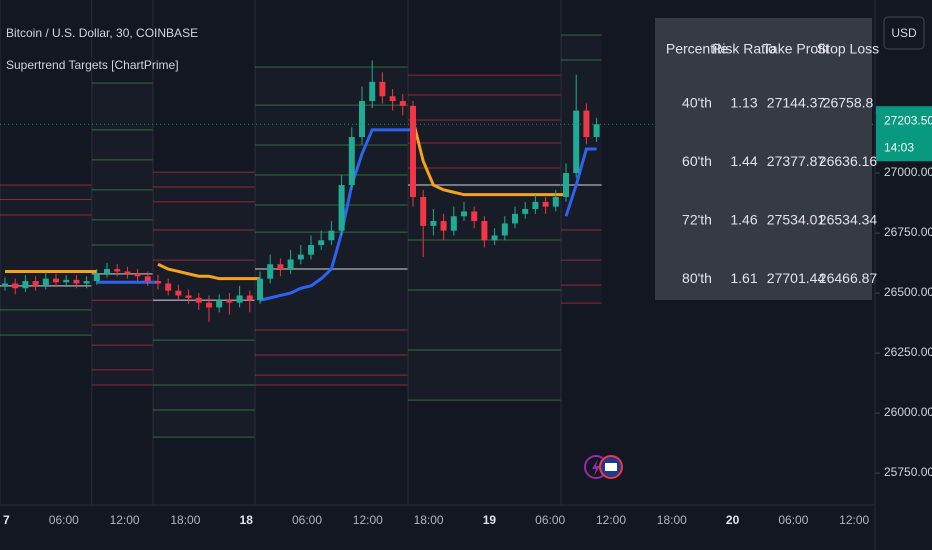 This screenshot has width=932, height=550. Describe the element at coordinates (744, 49) in the screenshot. I see `table-header: Risk Ratio` at that location.